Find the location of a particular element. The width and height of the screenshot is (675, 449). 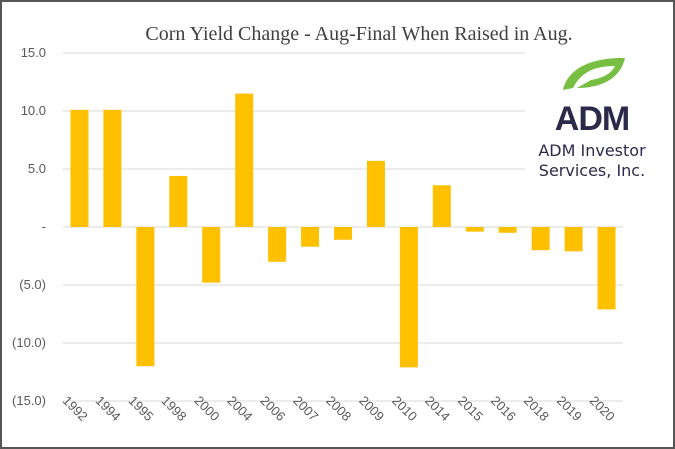

bar-2009 is located at coordinates (375, 193).